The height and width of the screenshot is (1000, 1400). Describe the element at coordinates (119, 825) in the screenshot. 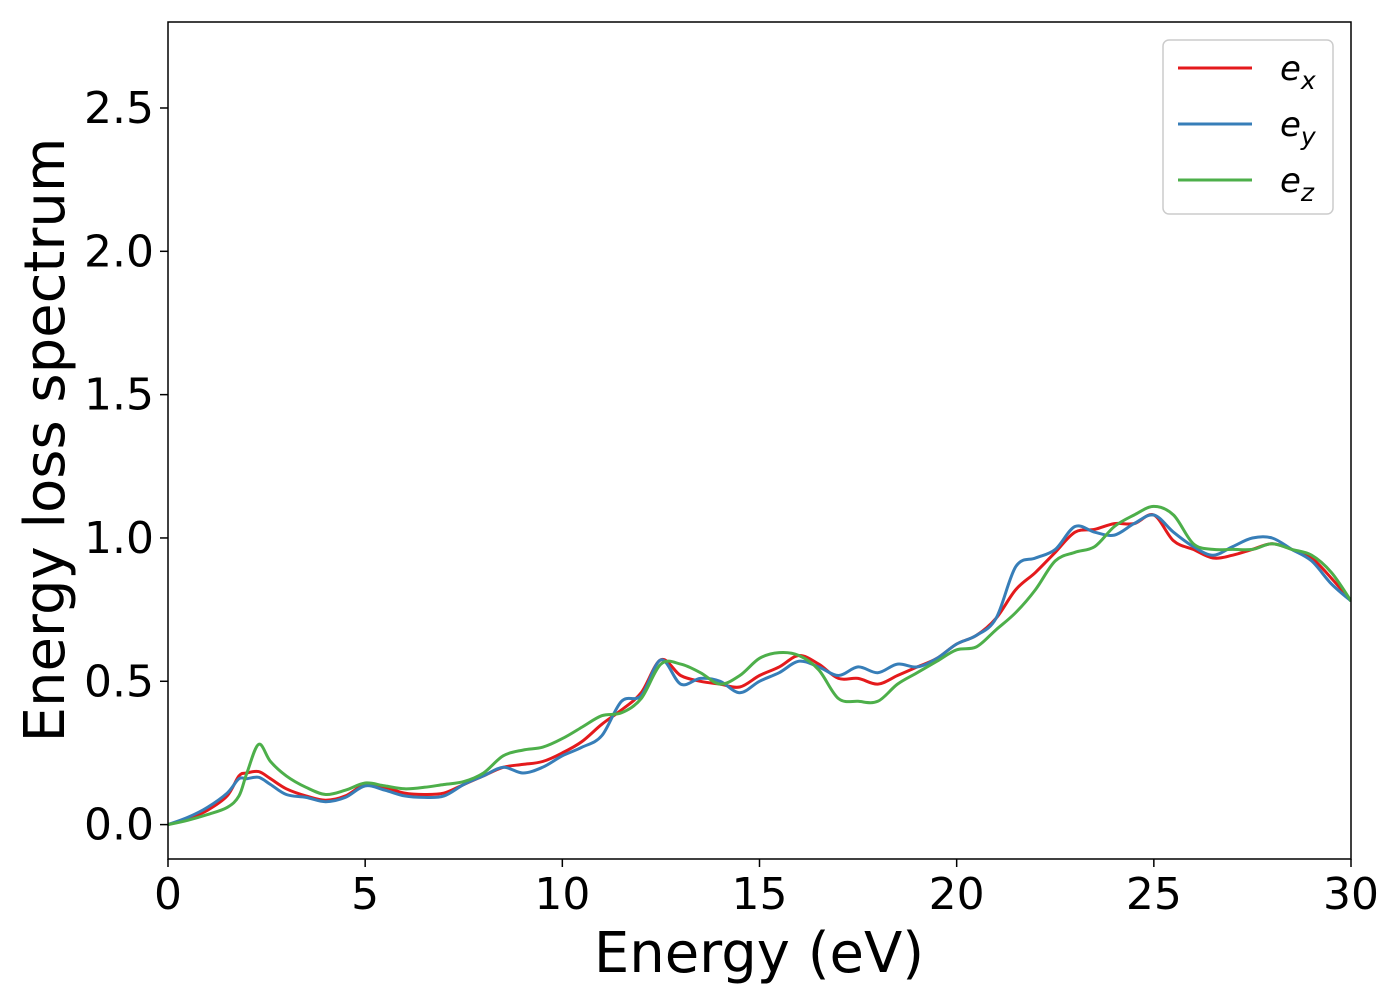

I see `y-tick-label: 0.0` at that location.